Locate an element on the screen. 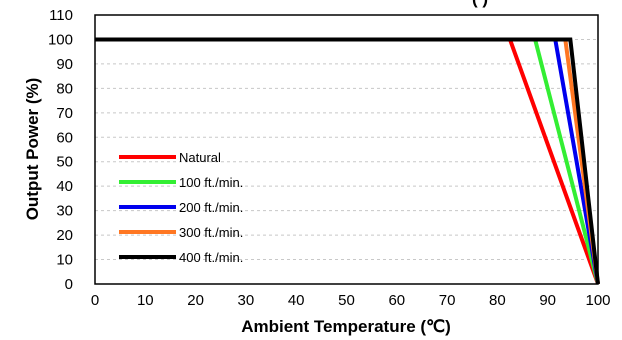 This screenshot has width=622, height=340. x-axis-title: Ambient Temperature (℃) is located at coordinates (346, 326).